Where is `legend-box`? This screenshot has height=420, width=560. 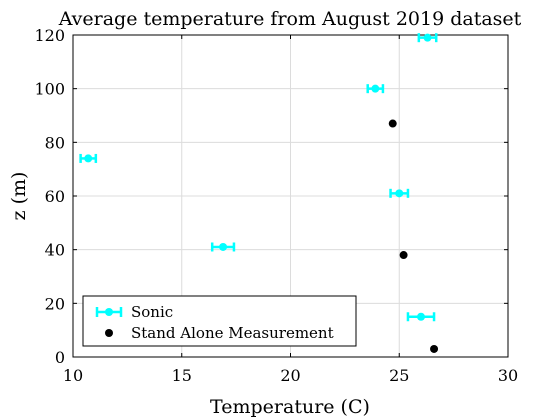
legend-box is located at coordinates (219, 321).